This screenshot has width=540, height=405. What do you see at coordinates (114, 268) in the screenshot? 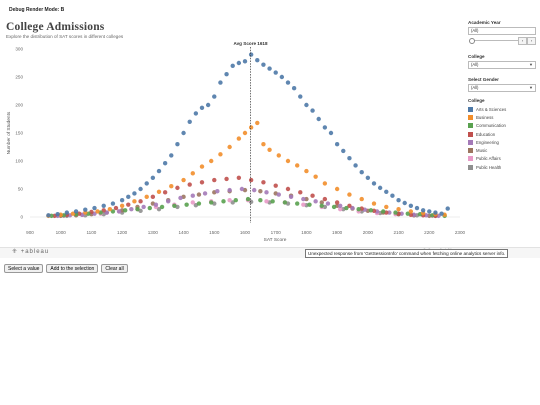
I see `clear-all-button: Clear all` at bounding box center [114, 268].